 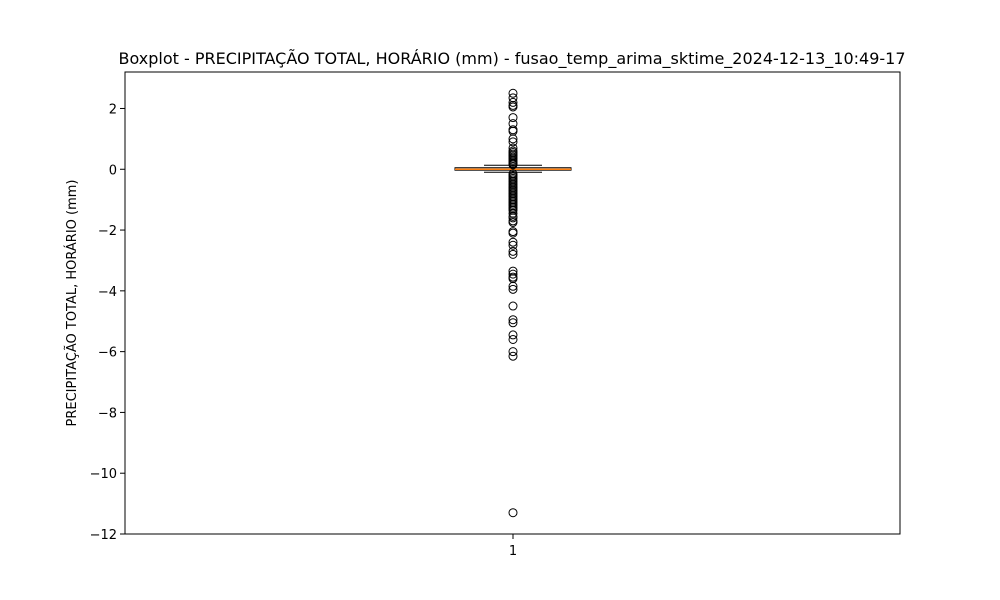 I want to click on x-axis: 1, so click(x=513, y=546).